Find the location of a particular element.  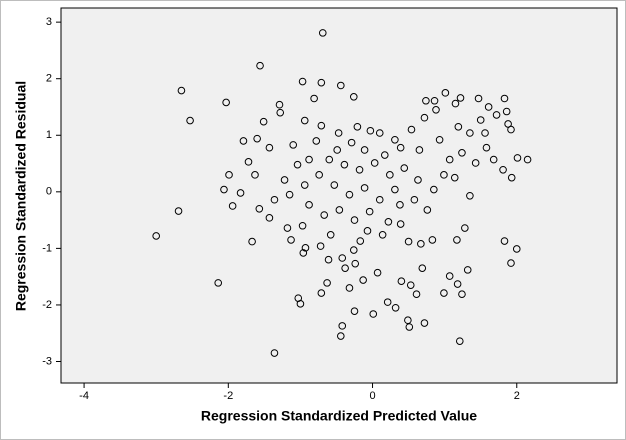

y-tick-label: -2 is located at coordinates (47, 305).